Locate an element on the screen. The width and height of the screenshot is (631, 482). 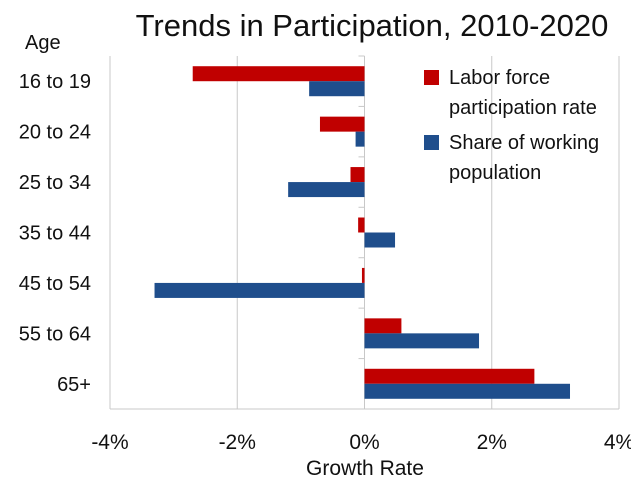
legend-swatch-working-population is located at coordinates (431, 142).